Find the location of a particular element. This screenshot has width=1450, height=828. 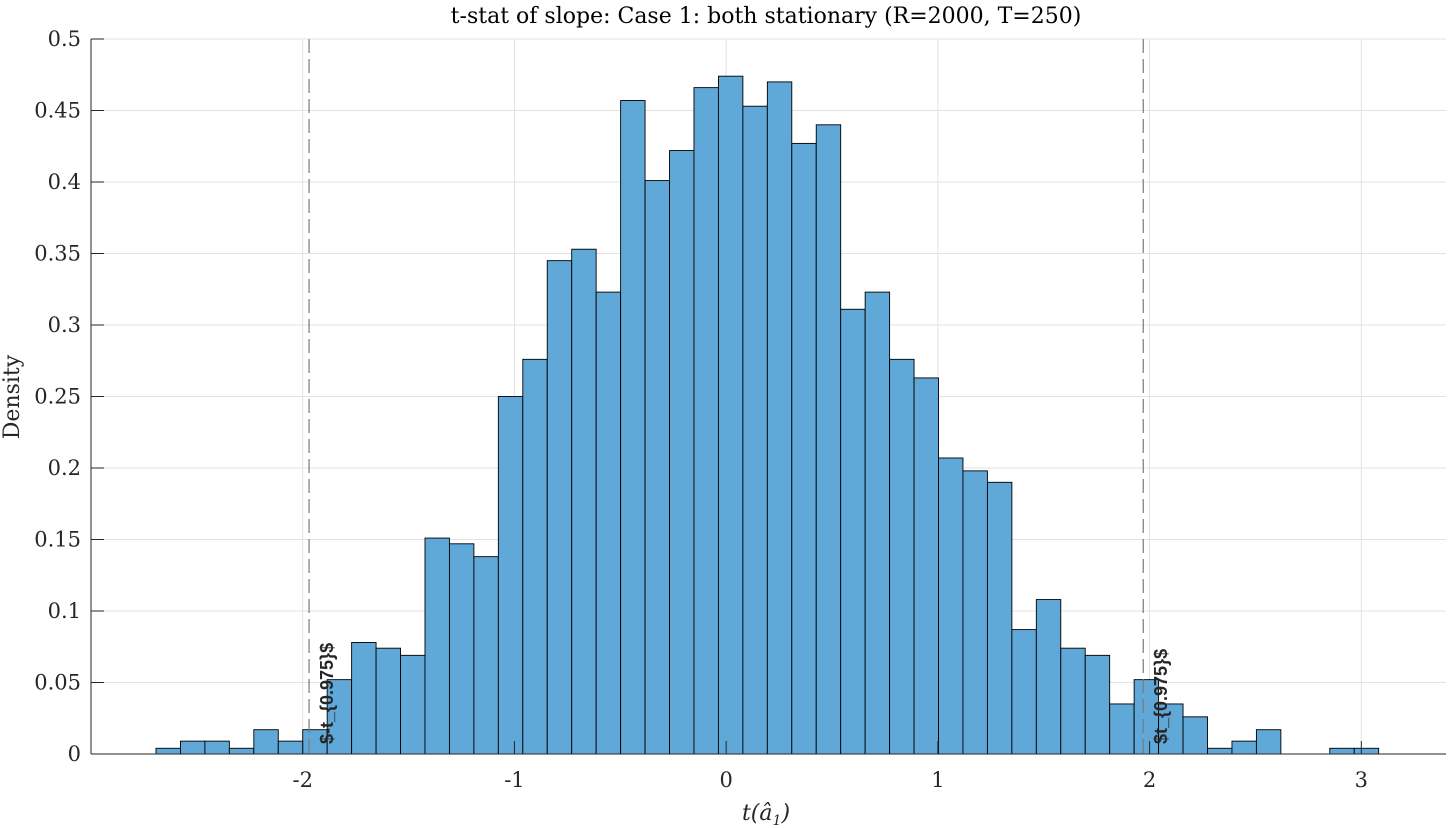

y-tick-label: 0.3 is located at coordinates (64, 325).